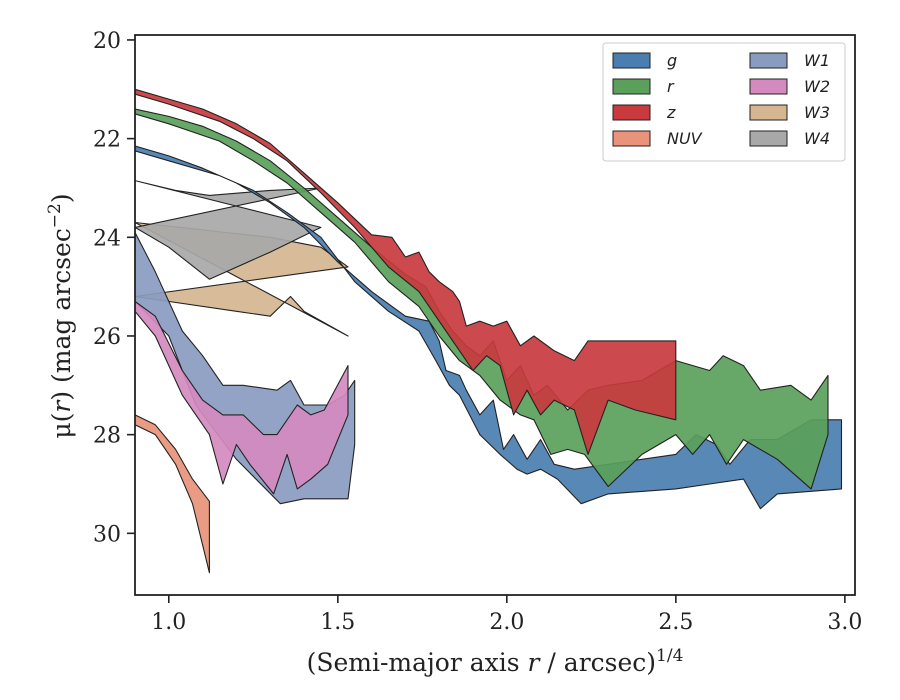 This screenshot has width=900, height=700. Describe the element at coordinates (671, 86) in the screenshot. I see `legend-label-r: r` at that location.